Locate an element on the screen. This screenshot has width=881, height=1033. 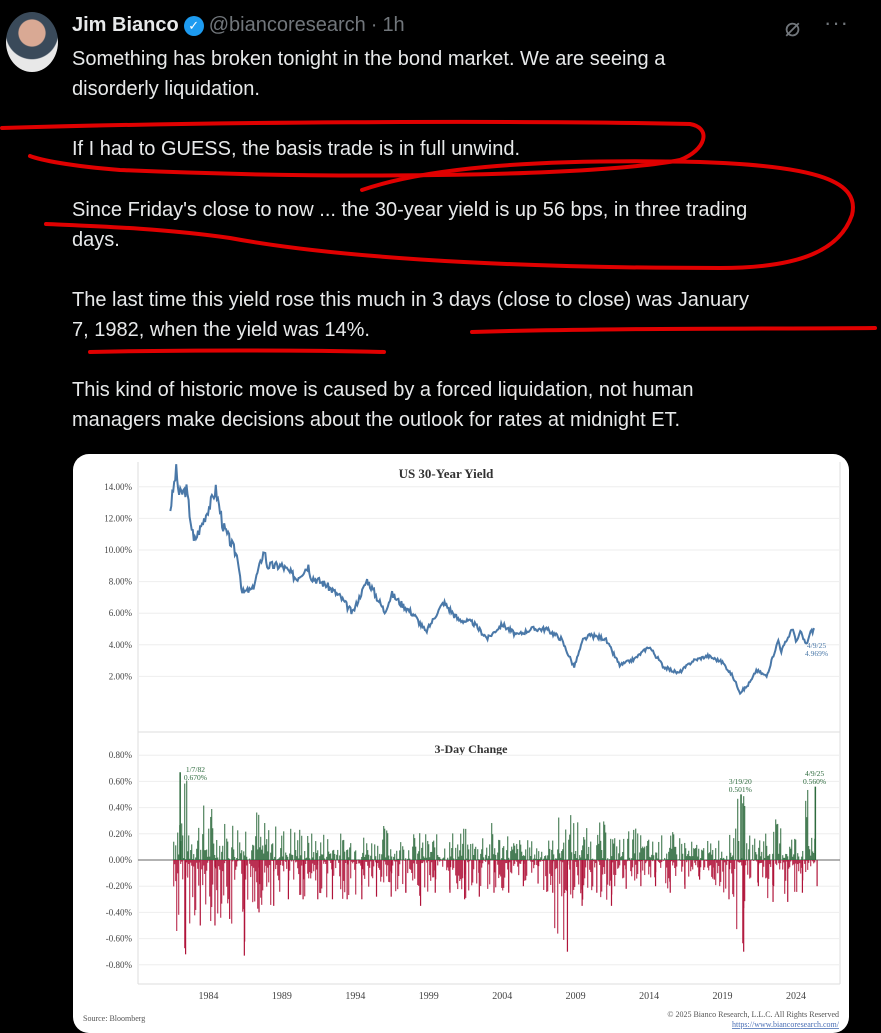
circle-mark-basis-trade is located at coordinates (353, 148).